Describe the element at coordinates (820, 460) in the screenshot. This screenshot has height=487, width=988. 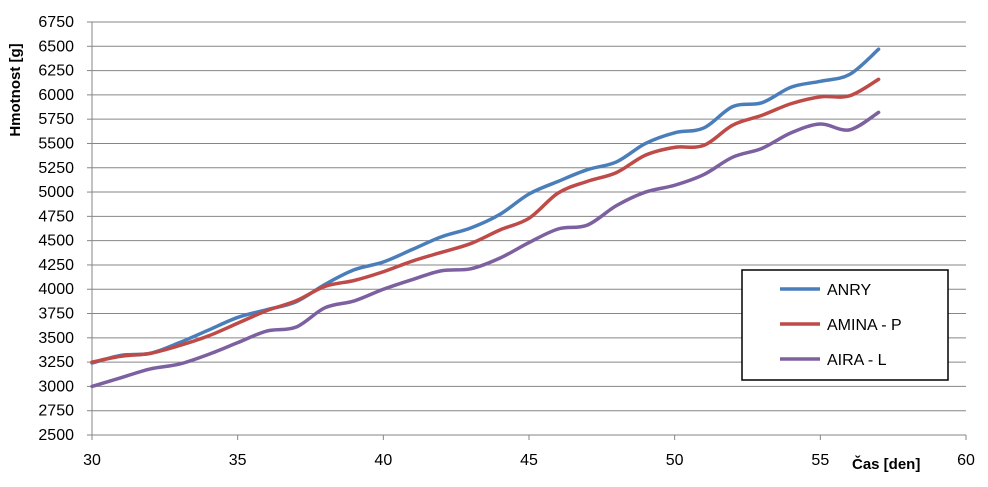
I see `x-tick-label: 55` at that location.